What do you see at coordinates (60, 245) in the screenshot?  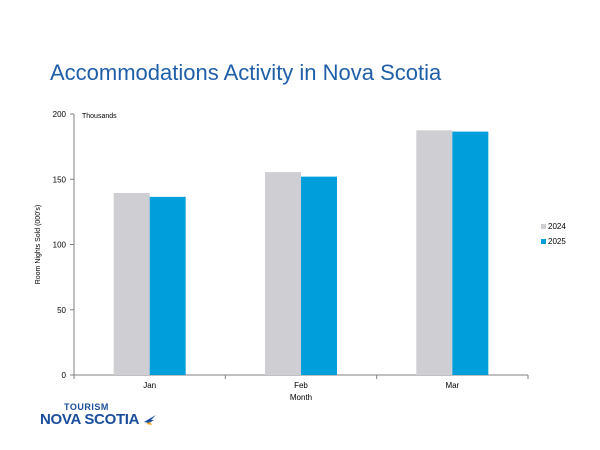 I see `y-tick-label: 100` at bounding box center [60, 245].